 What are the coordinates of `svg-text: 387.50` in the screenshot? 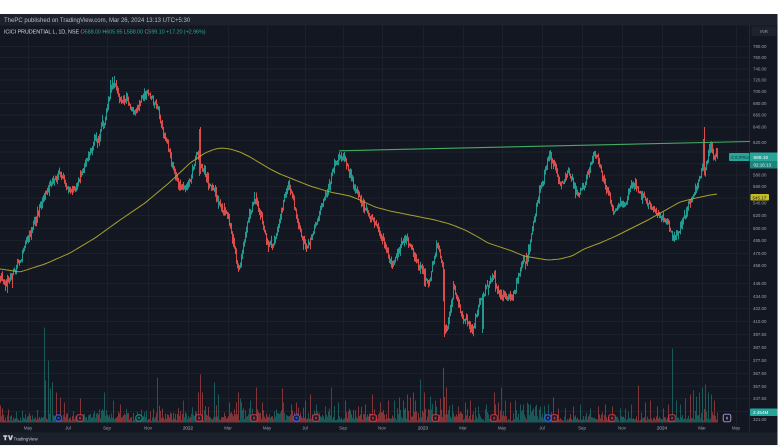 It's located at (760, 347).